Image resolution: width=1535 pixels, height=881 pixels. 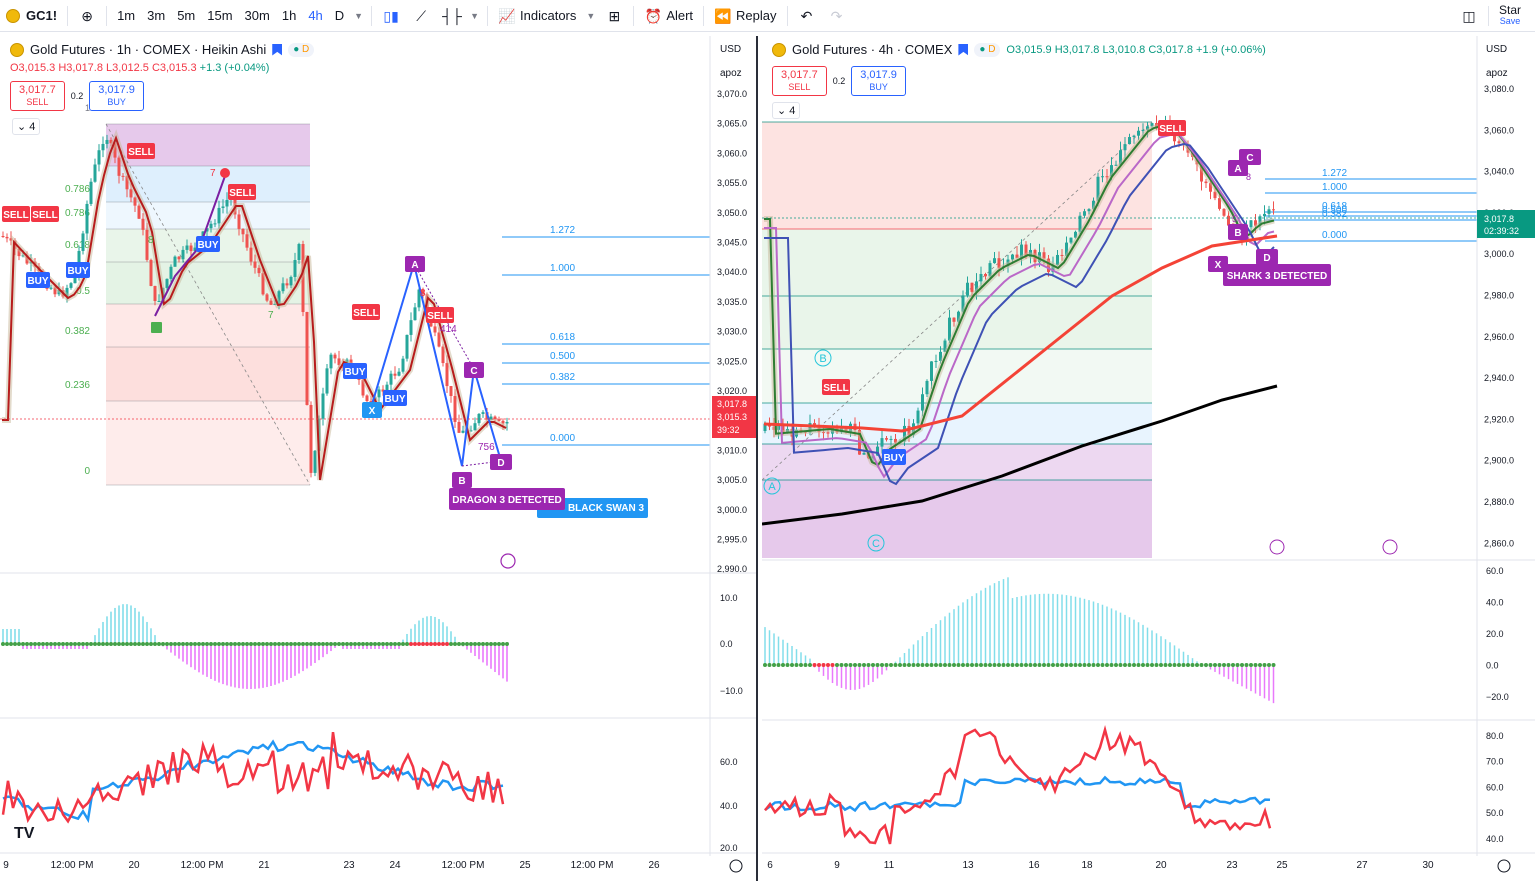 I want to click on redo-button: ↷, so click(x=837, y=16).